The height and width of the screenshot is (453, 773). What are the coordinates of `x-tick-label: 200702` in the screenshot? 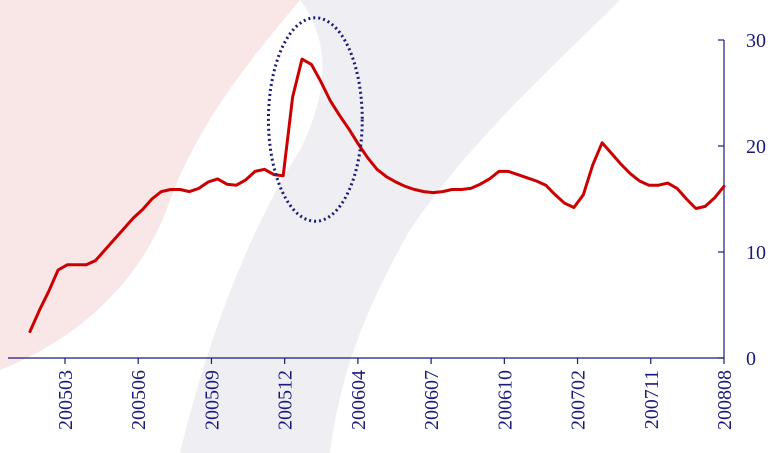 It's located at (579, 400).